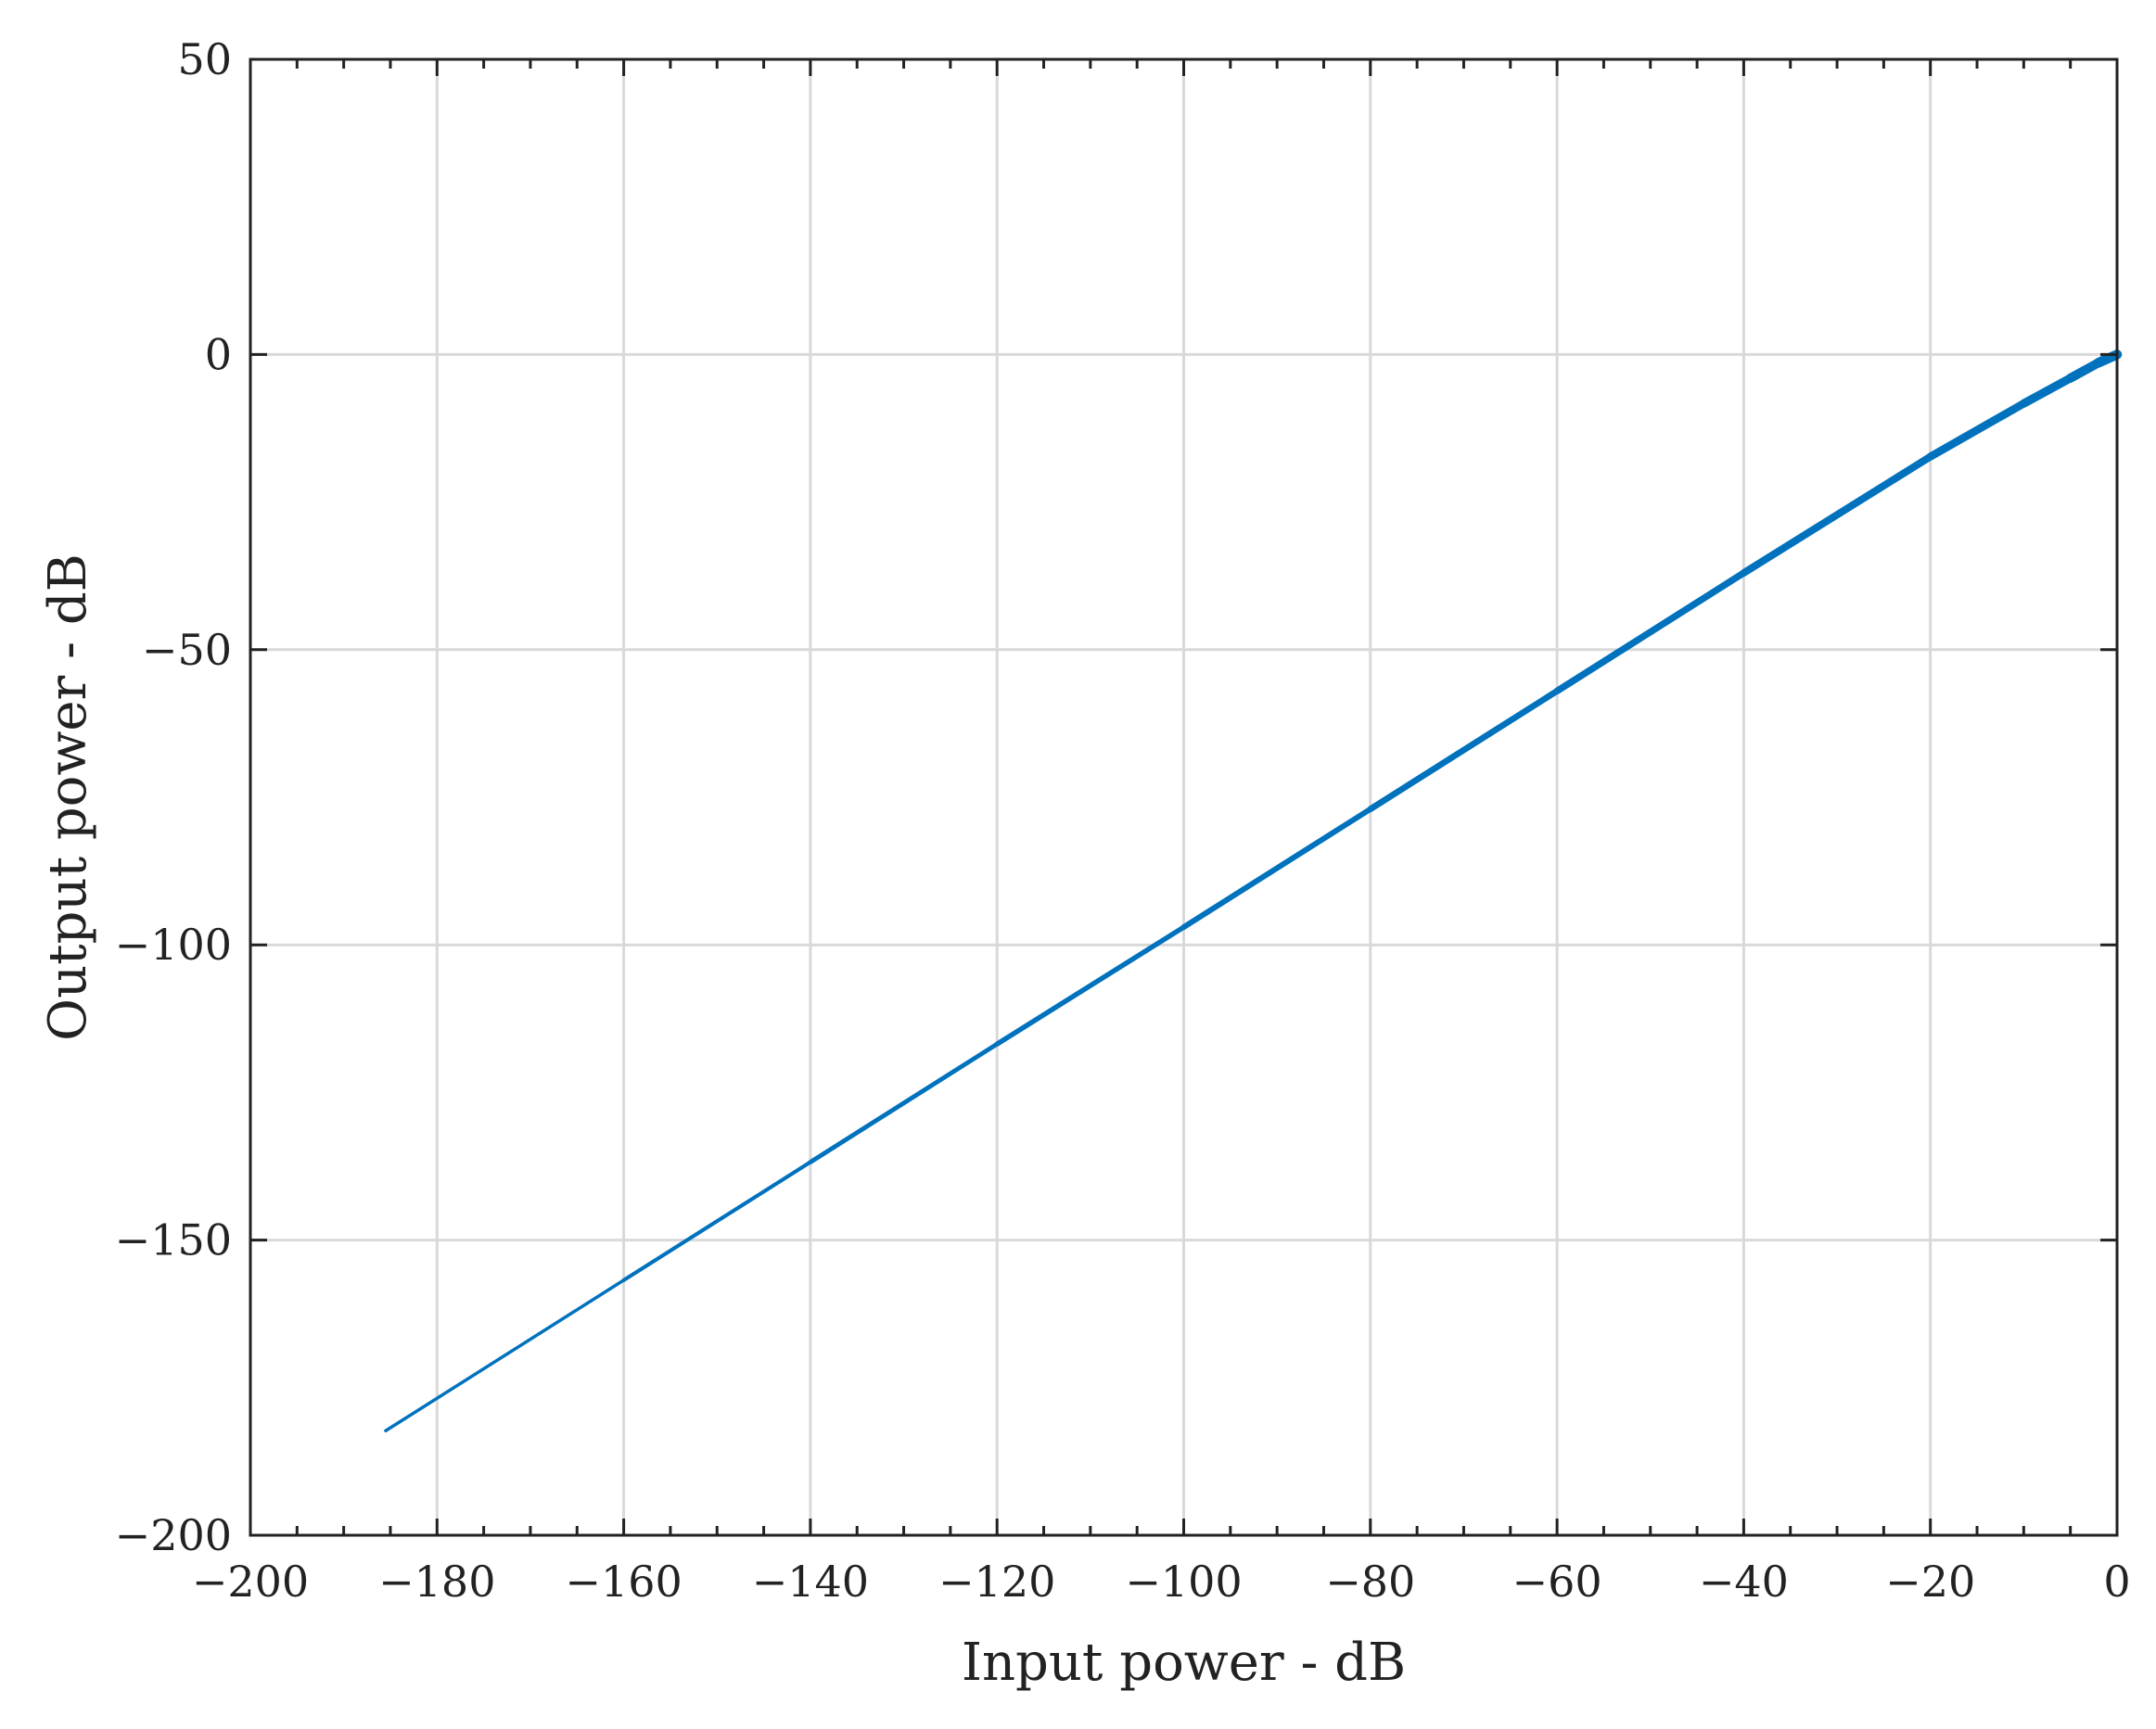  Describe the element at coordinates (174, 945) in the screenshot. I see `y-tick-label: −100` at that location.